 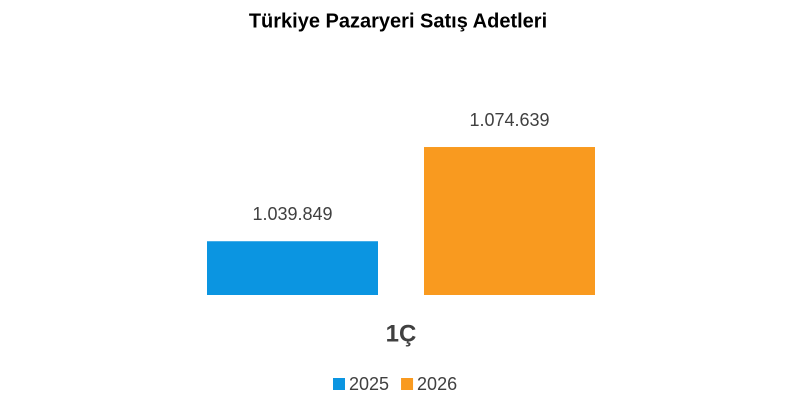 What do you see at coordinates (509, 120) in the screenshot?
I see `data-label: 1.074.639` at bounding box center [509, 120].